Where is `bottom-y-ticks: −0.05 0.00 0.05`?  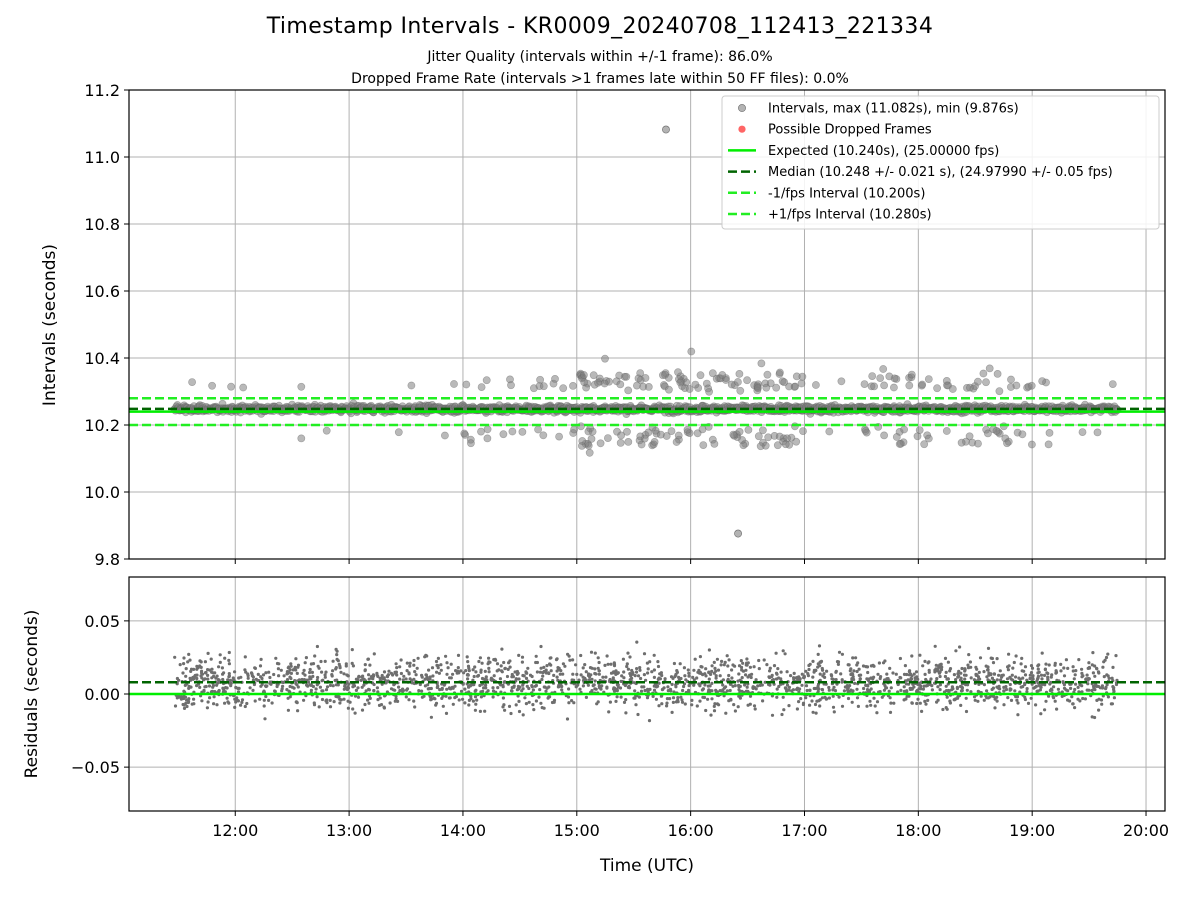
bottom-y-ticks: −0.05 0.00 0.05 is located at coordinates (100, 694).